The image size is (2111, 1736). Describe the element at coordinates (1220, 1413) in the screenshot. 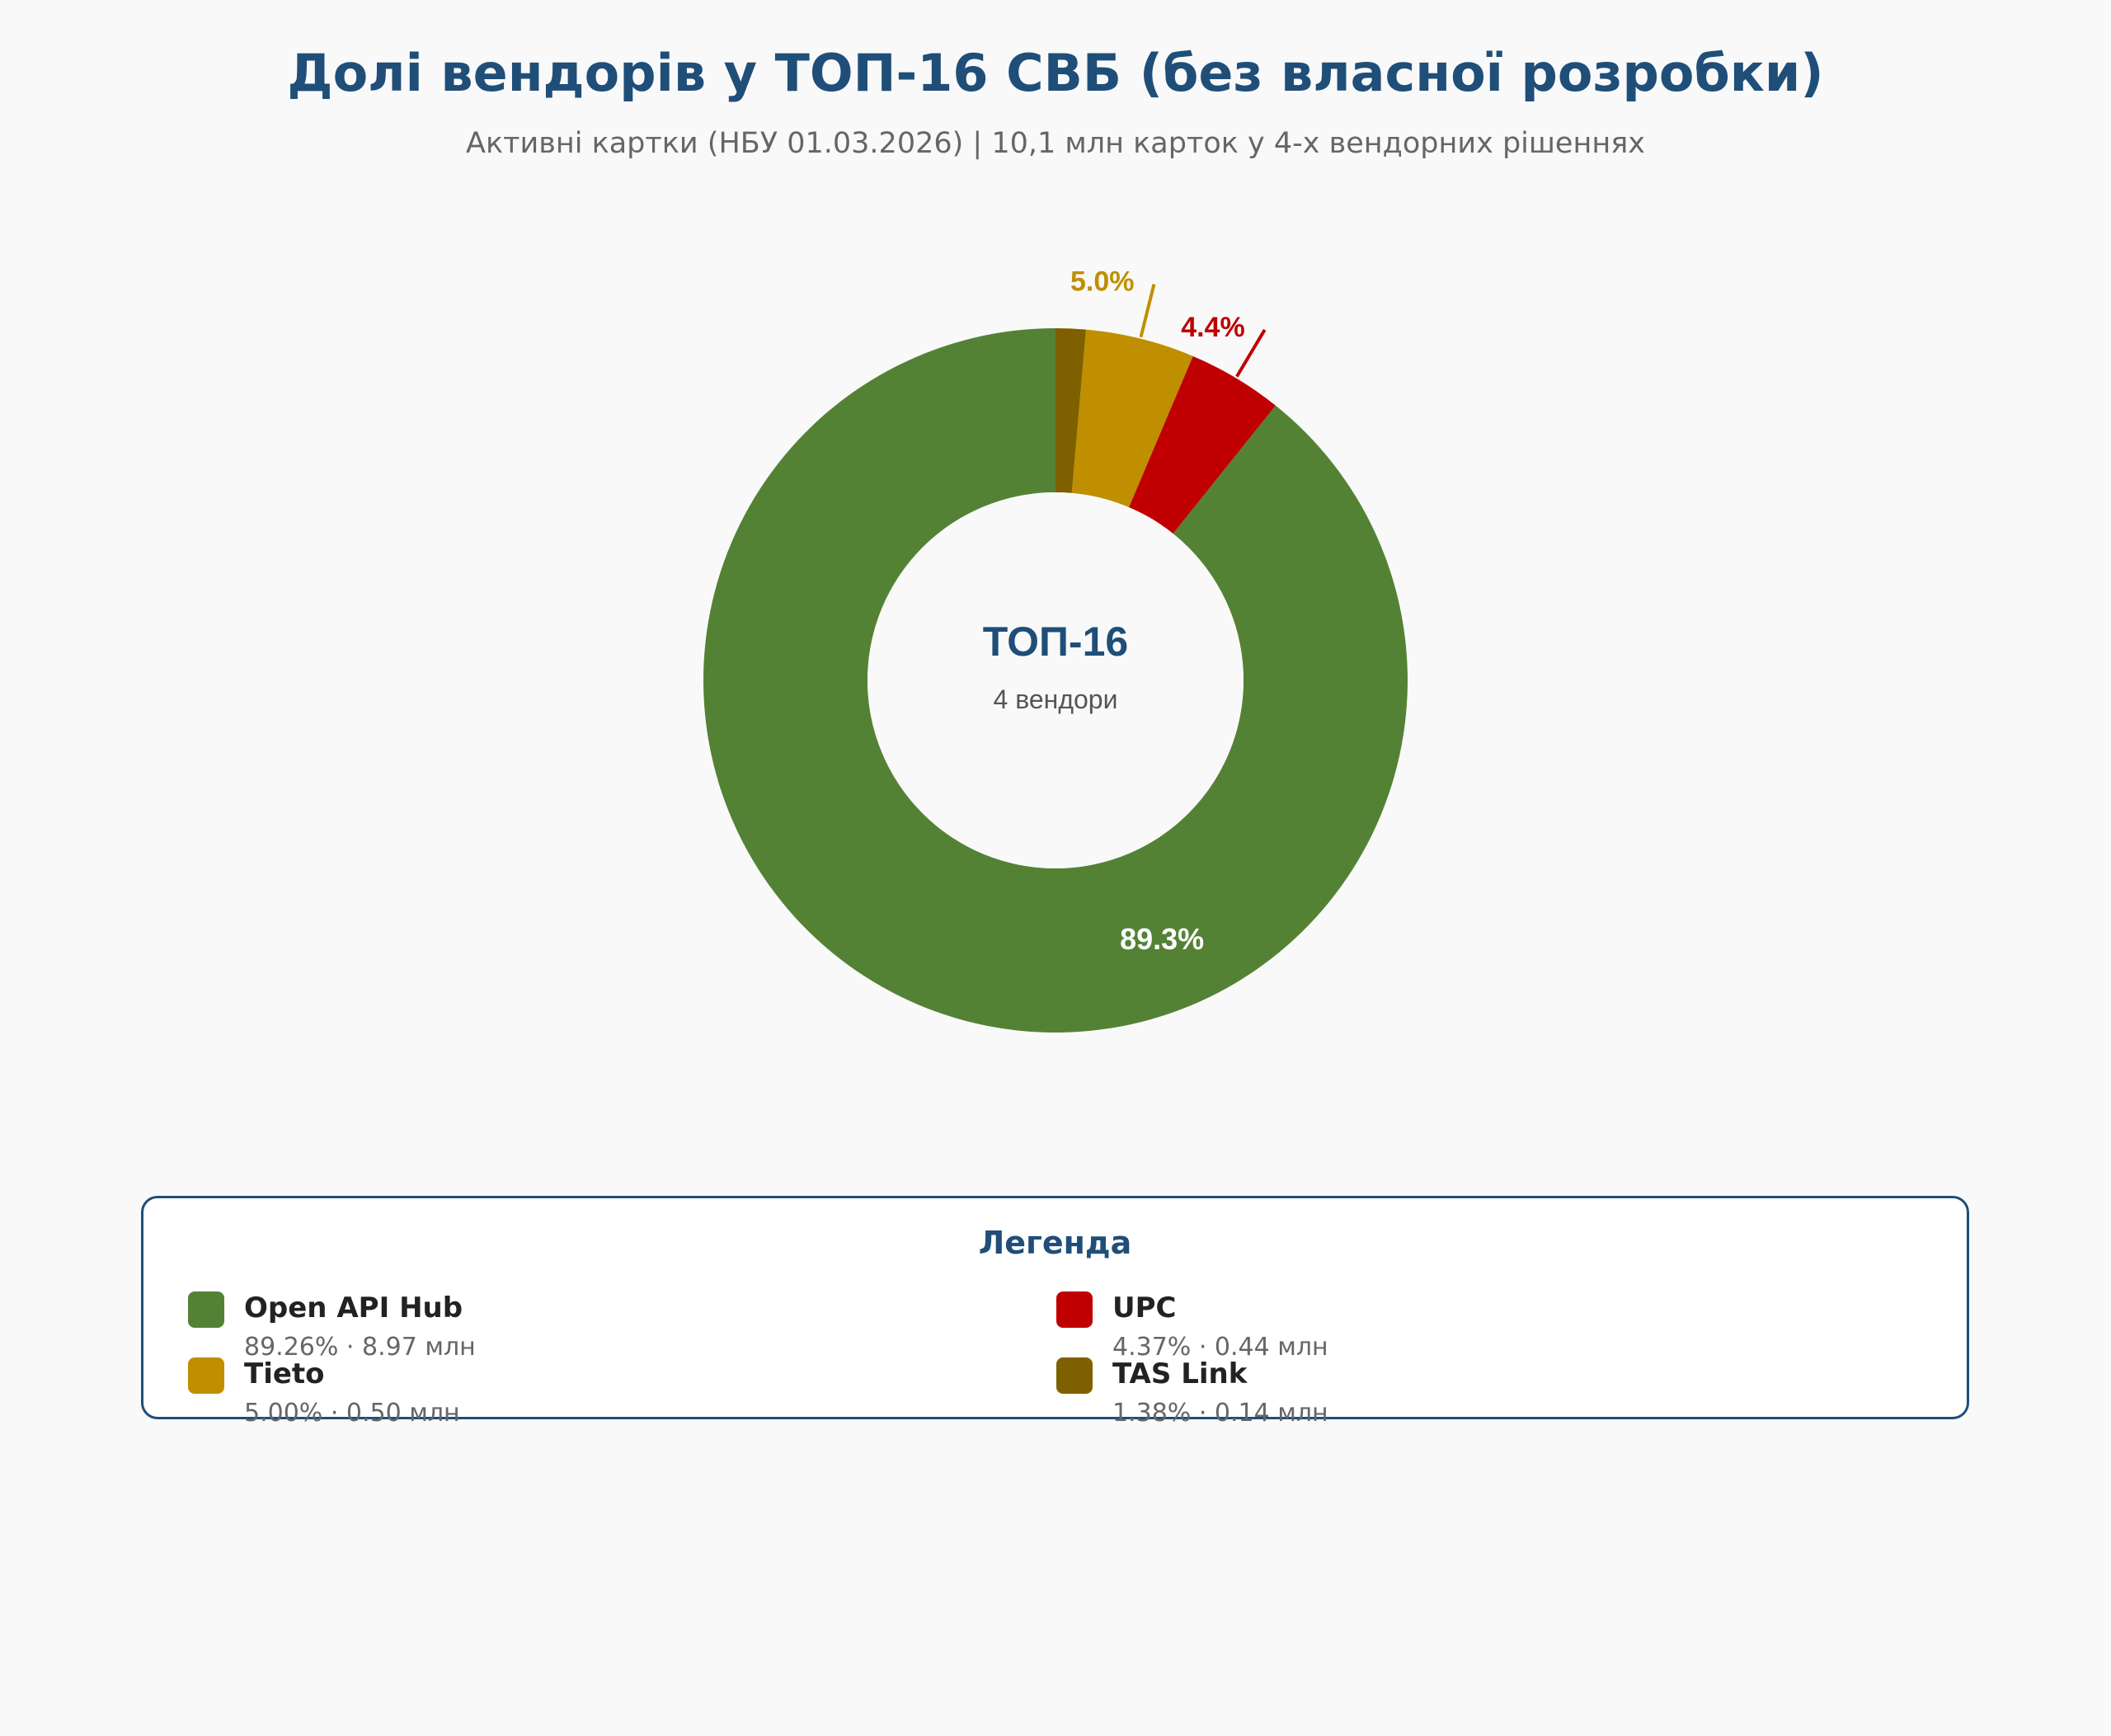

I see `legend-detail: 1.38% · 0.14 млн` at that location.